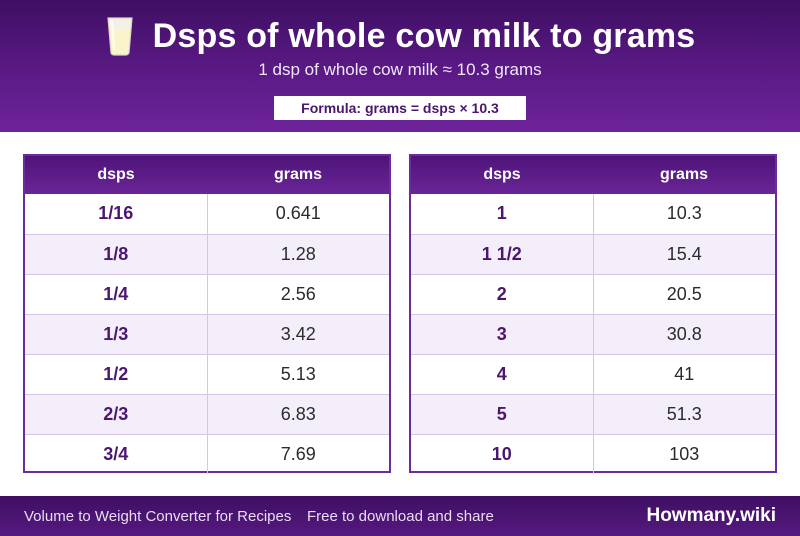 The height and width of the screenshot is (536, 800). I want to click on dsps-cell: 10, so click(502, 454).